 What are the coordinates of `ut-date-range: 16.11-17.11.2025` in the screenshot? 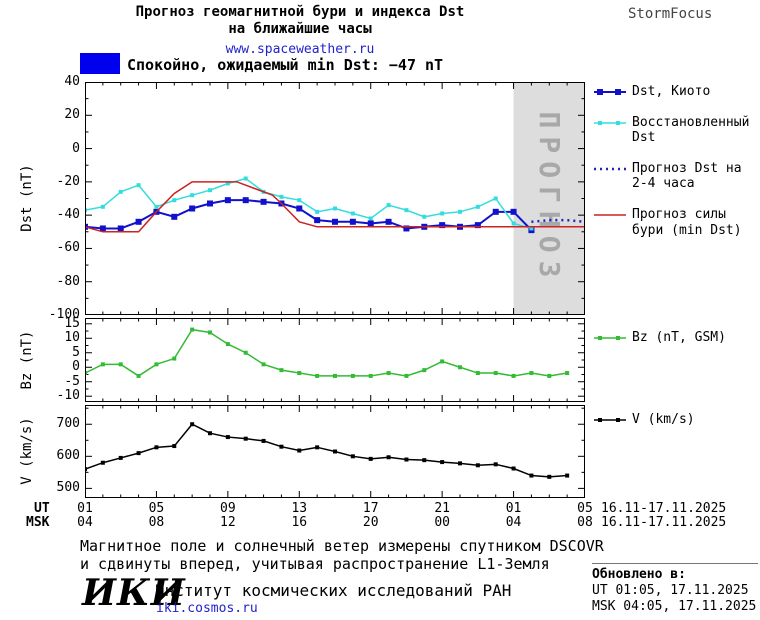 It's located at (664, 508).